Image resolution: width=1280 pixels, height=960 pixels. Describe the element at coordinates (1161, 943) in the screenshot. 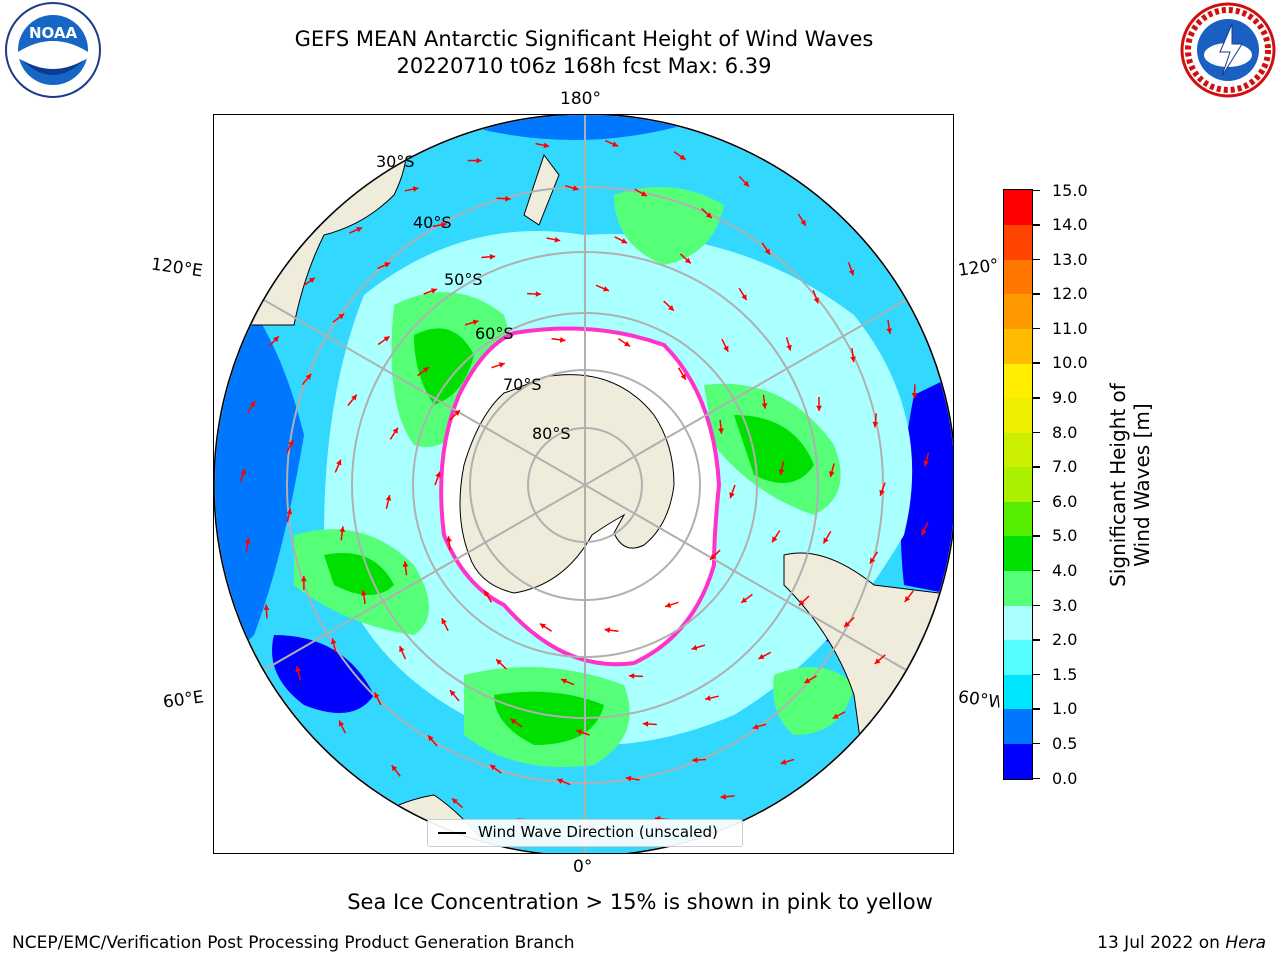

I see `footer-date-text: 13 Jul 2022 on` at that location.